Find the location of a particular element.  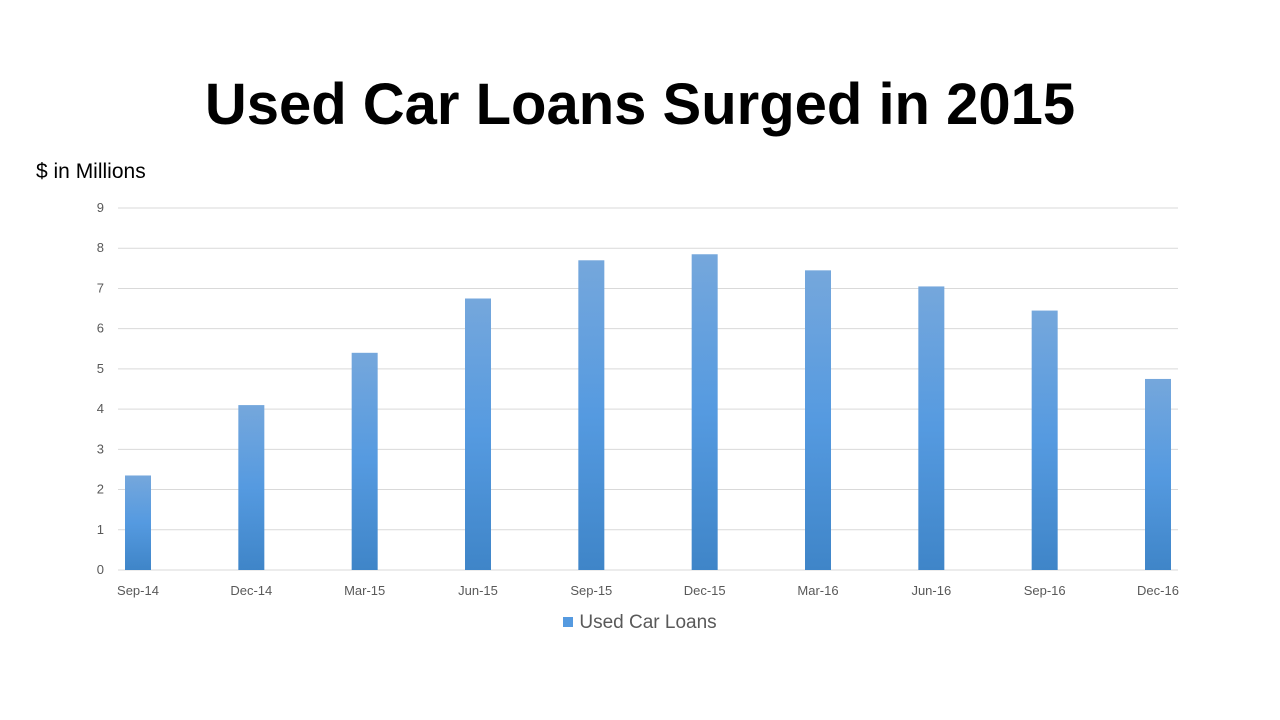

y-tick-label: 0 is located at coordinates (100, 569).